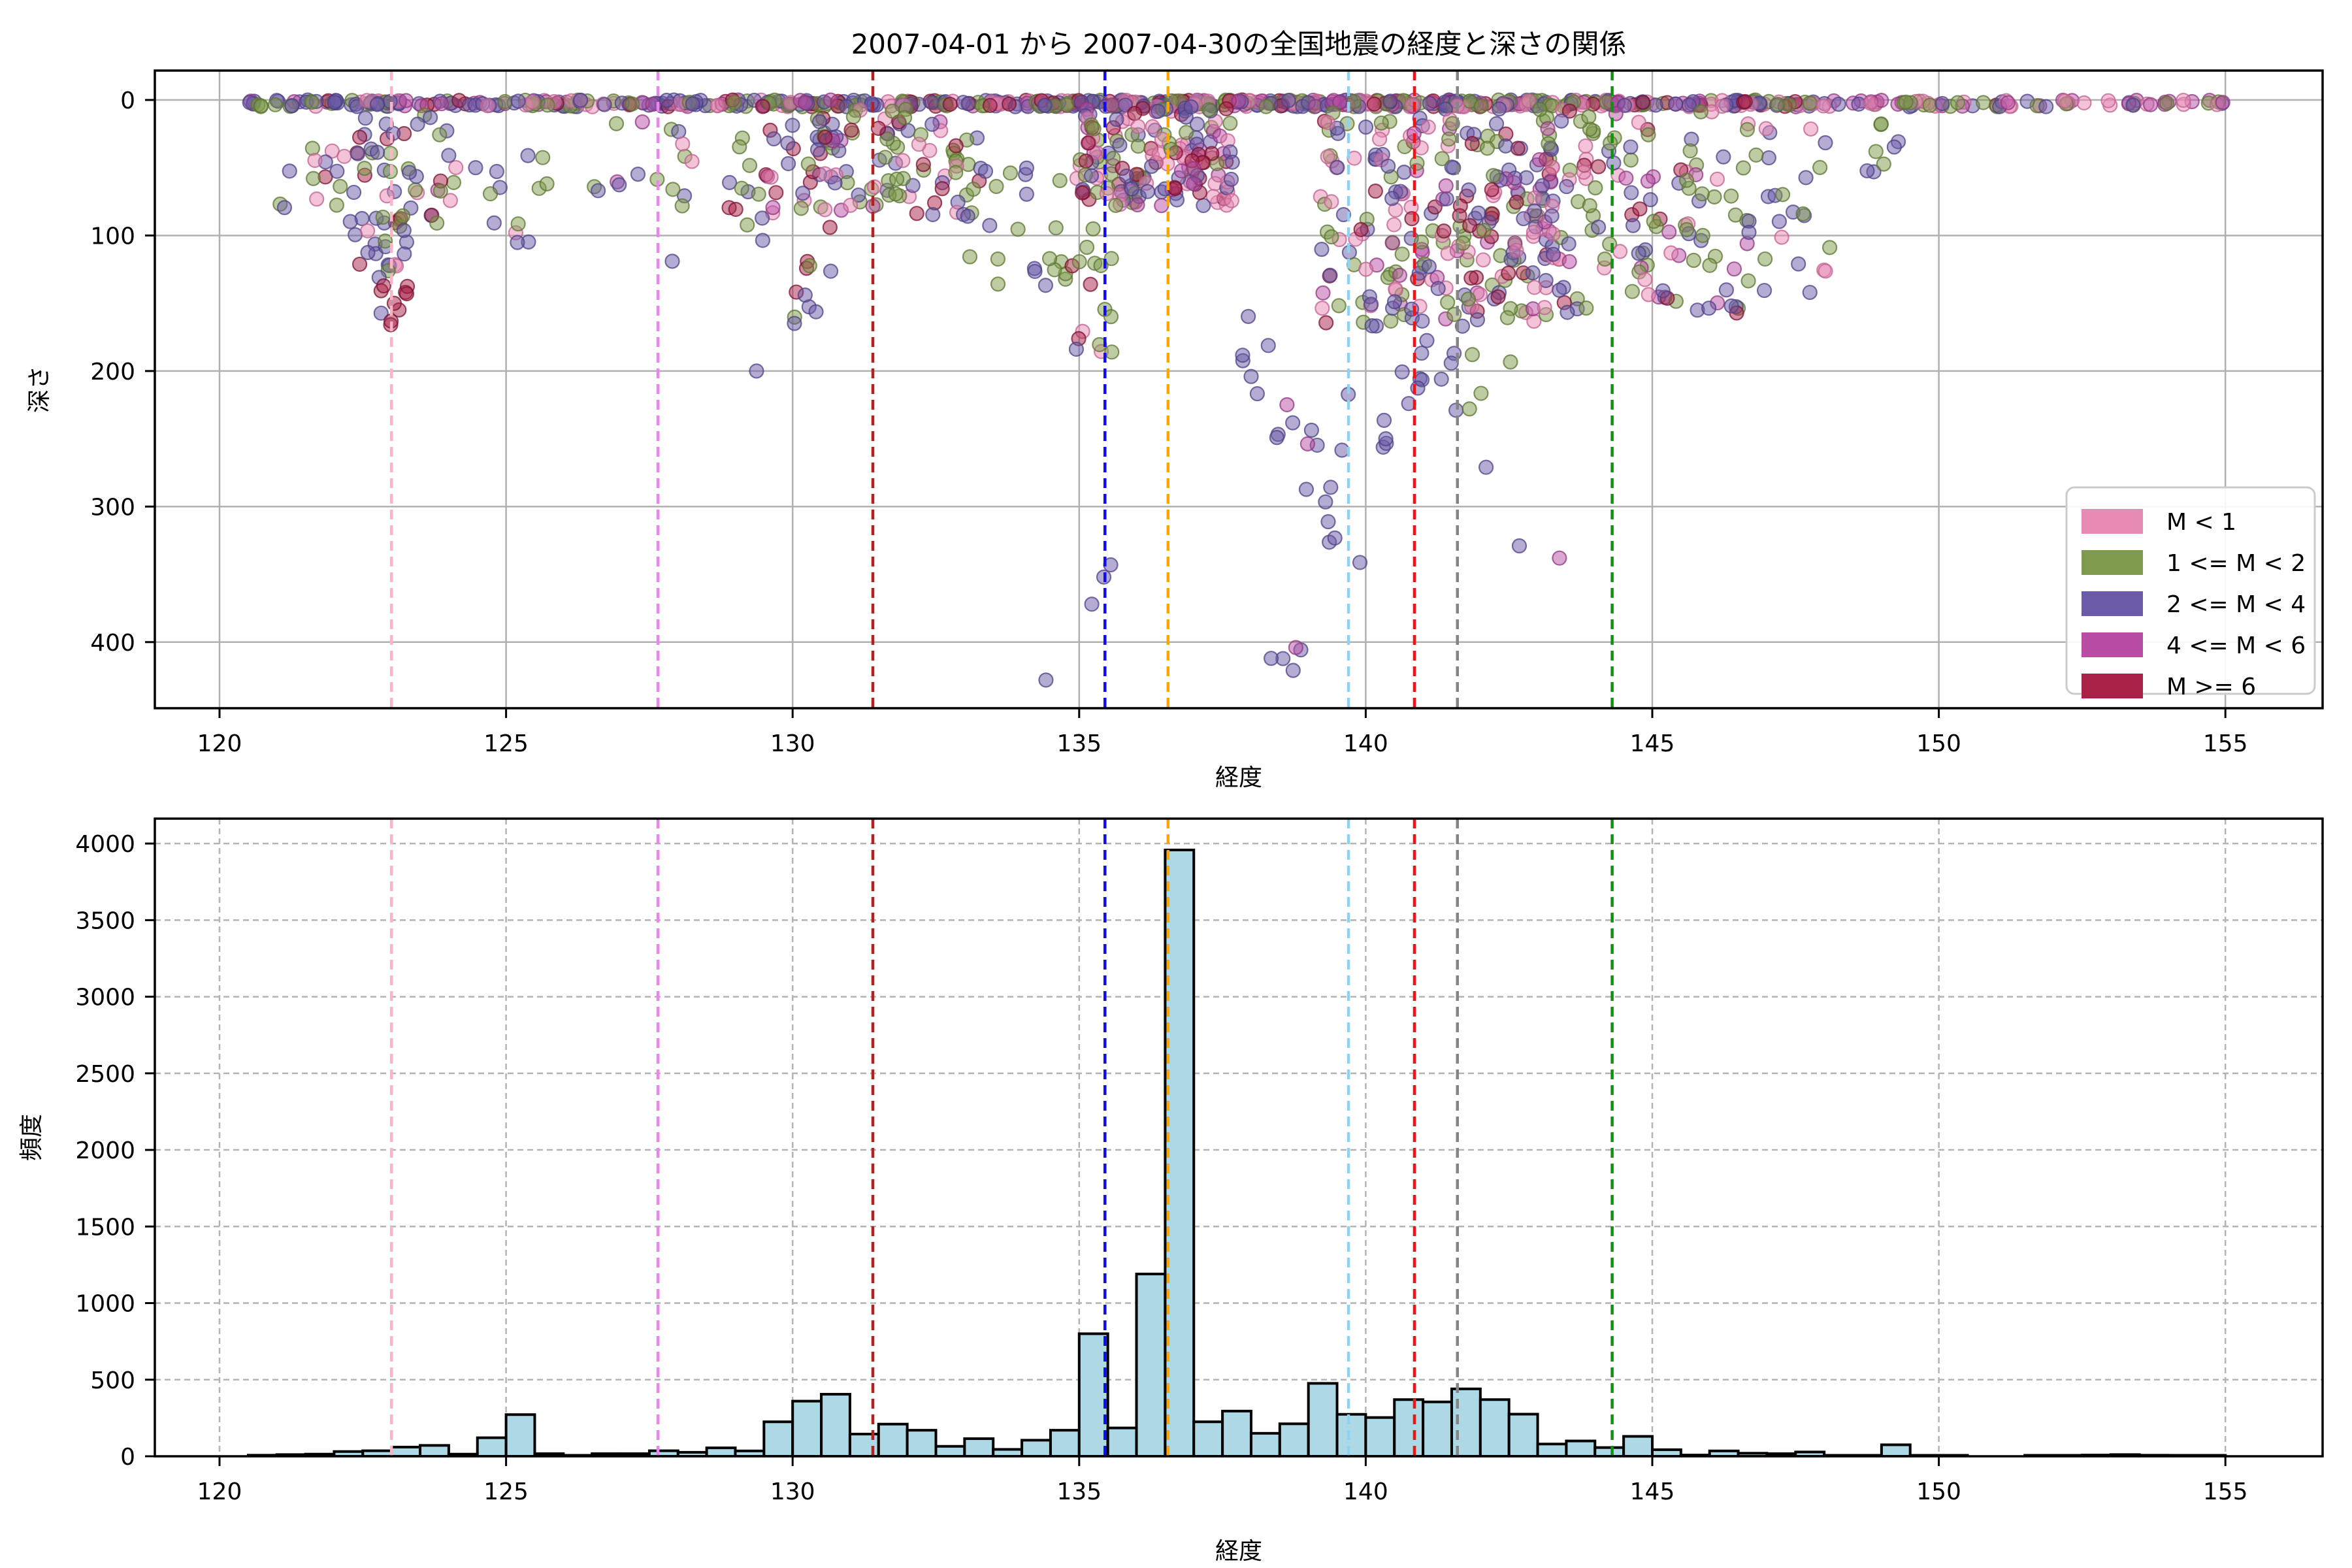 This screenshot has height=1568, width=2352. I want to click on x-tick-label: 155, so click(2225, 1491).